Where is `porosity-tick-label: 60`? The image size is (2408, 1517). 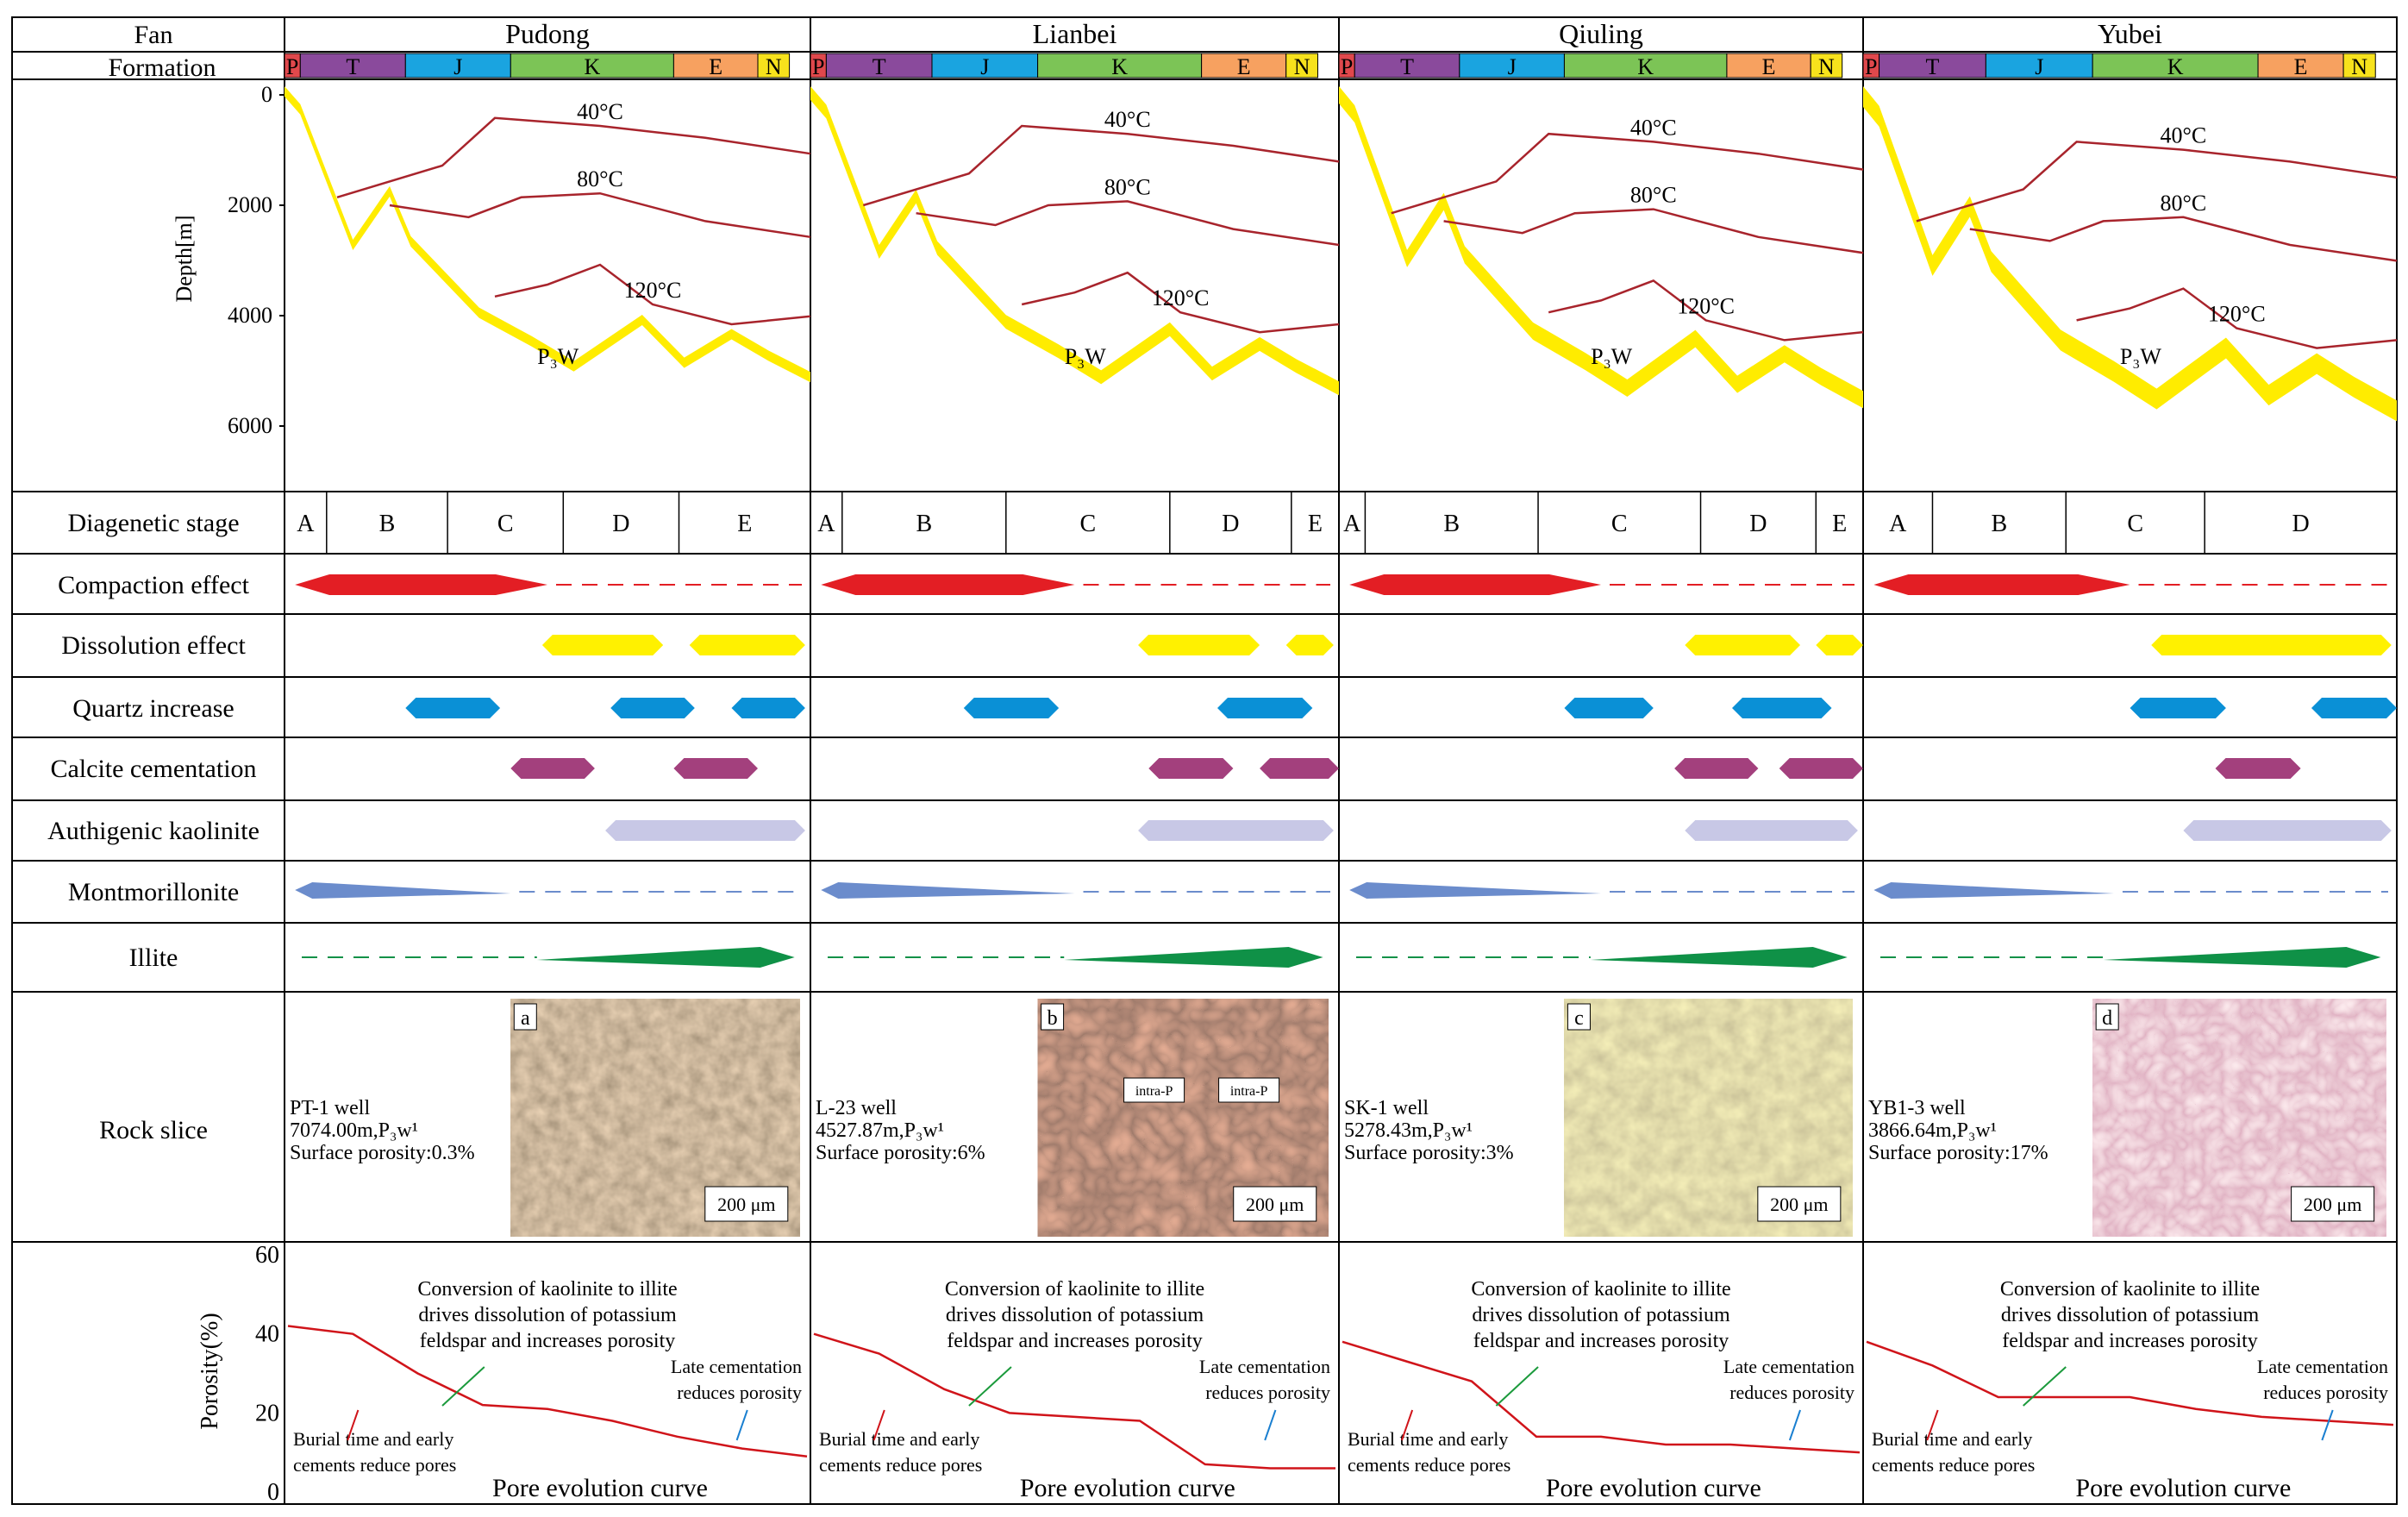 porosity-tick-label: 60 is located at coordinates (267, 1255).